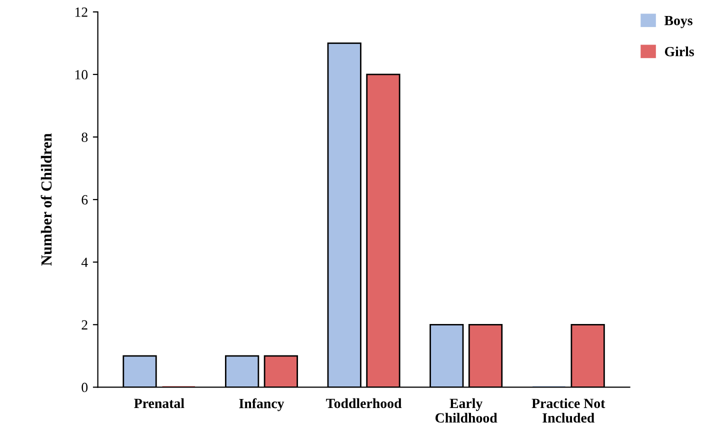 This screenshot has height=441, width=714. What do you see at coordinates (364, 403) in the screenshot?
I see `x-tick-label: Toddlerhood` at bounding box center [364, 403].